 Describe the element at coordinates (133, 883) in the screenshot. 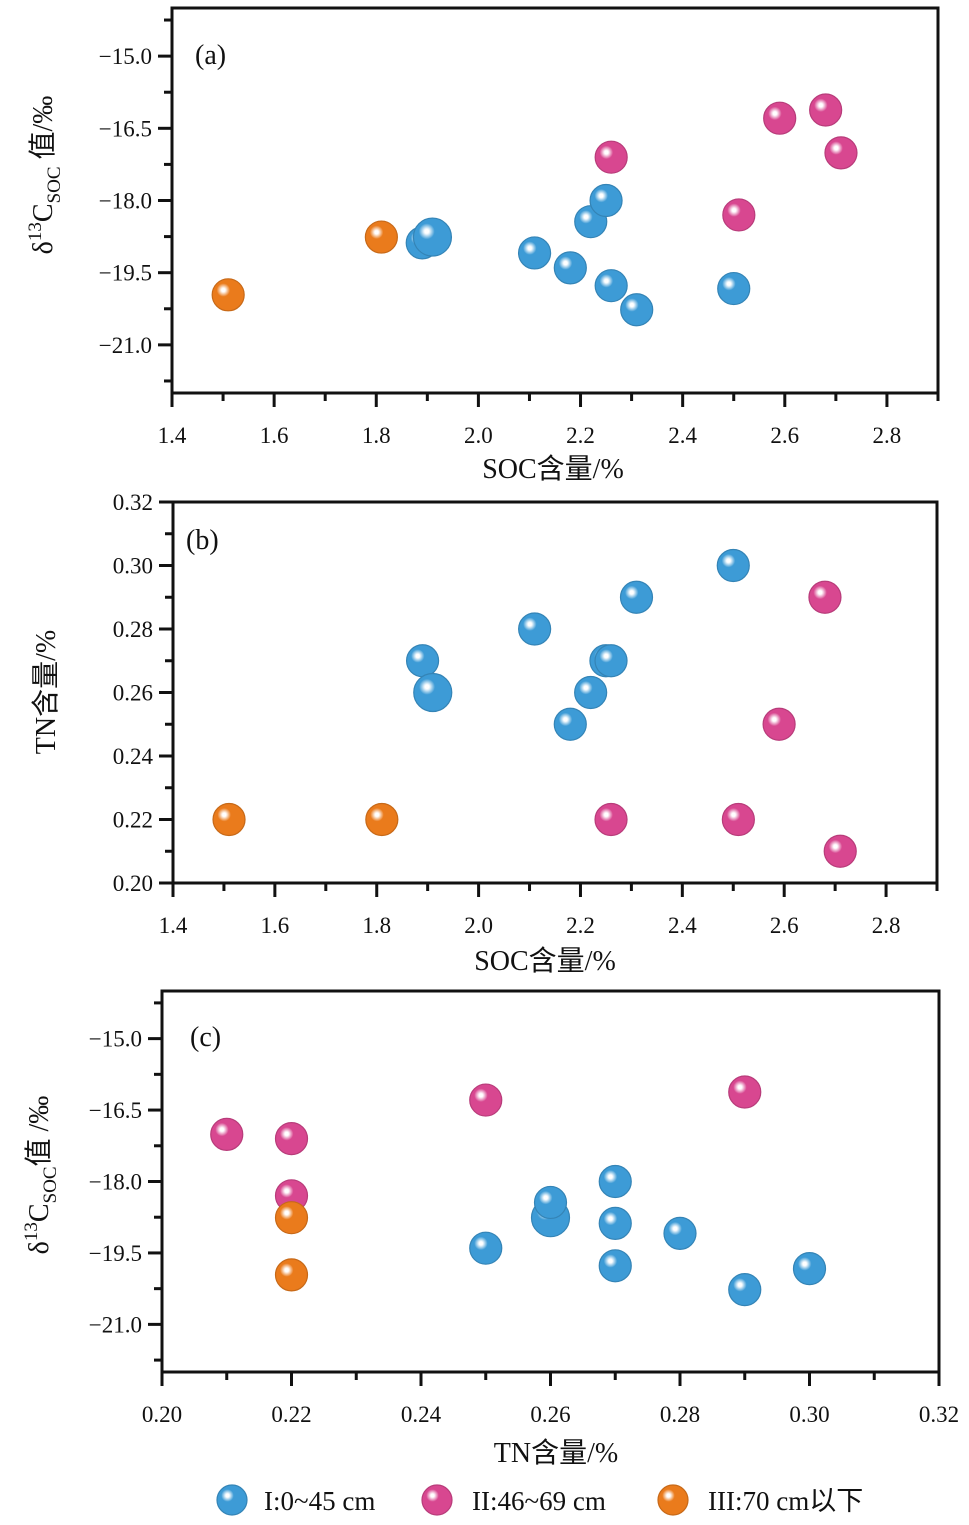

I see `y-tick-label: 0.20` at that location.